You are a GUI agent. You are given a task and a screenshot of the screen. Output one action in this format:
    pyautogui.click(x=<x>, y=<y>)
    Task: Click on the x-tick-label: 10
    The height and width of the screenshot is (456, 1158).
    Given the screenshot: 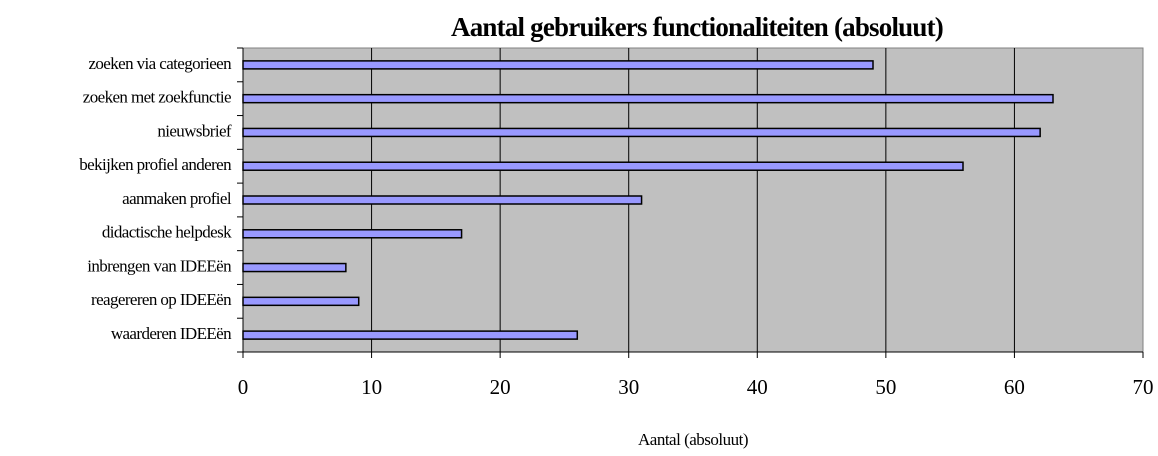 What is the action you would take?
    pyautogui.click(x=371, y=387)
    